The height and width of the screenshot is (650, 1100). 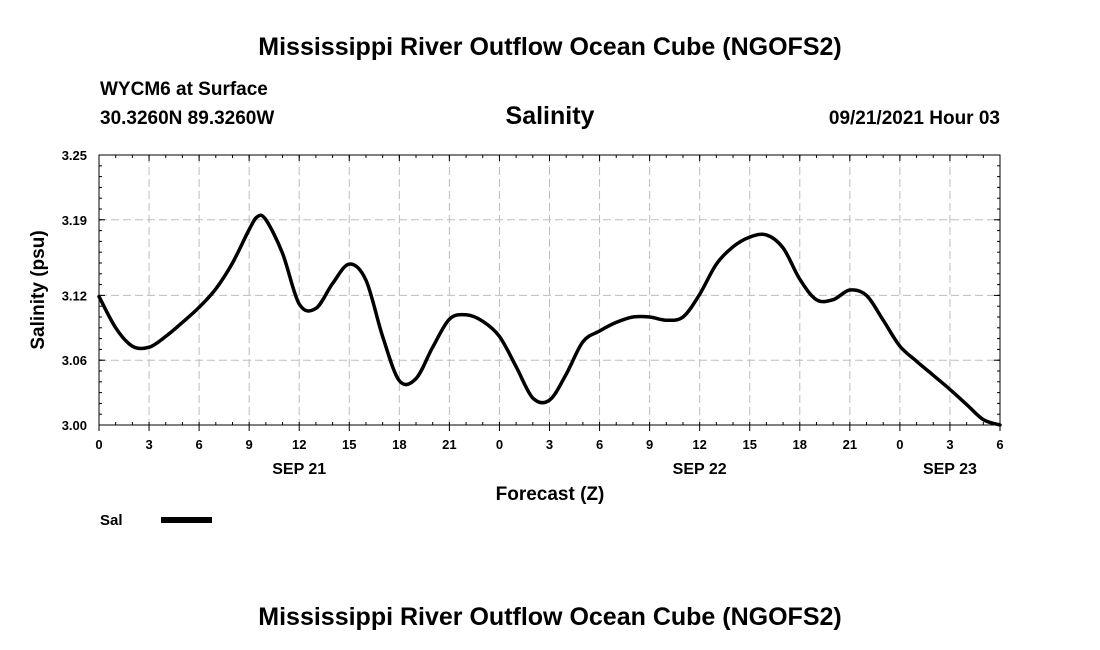 I want to click on y-tick-label: 3.06, so click(x=74, y=360).